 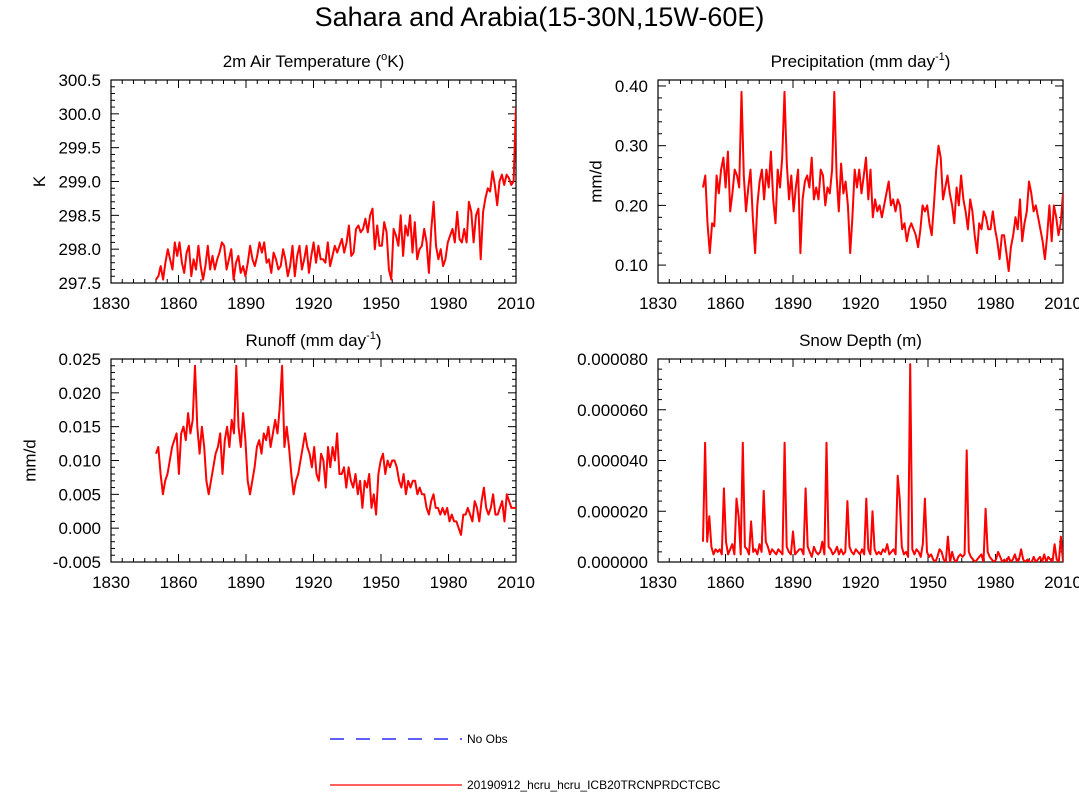 What do you see at coordinates (612, 359) in the screenshot?
I see `y-tick-label: 0.000080` at bounding box center [612, 359].